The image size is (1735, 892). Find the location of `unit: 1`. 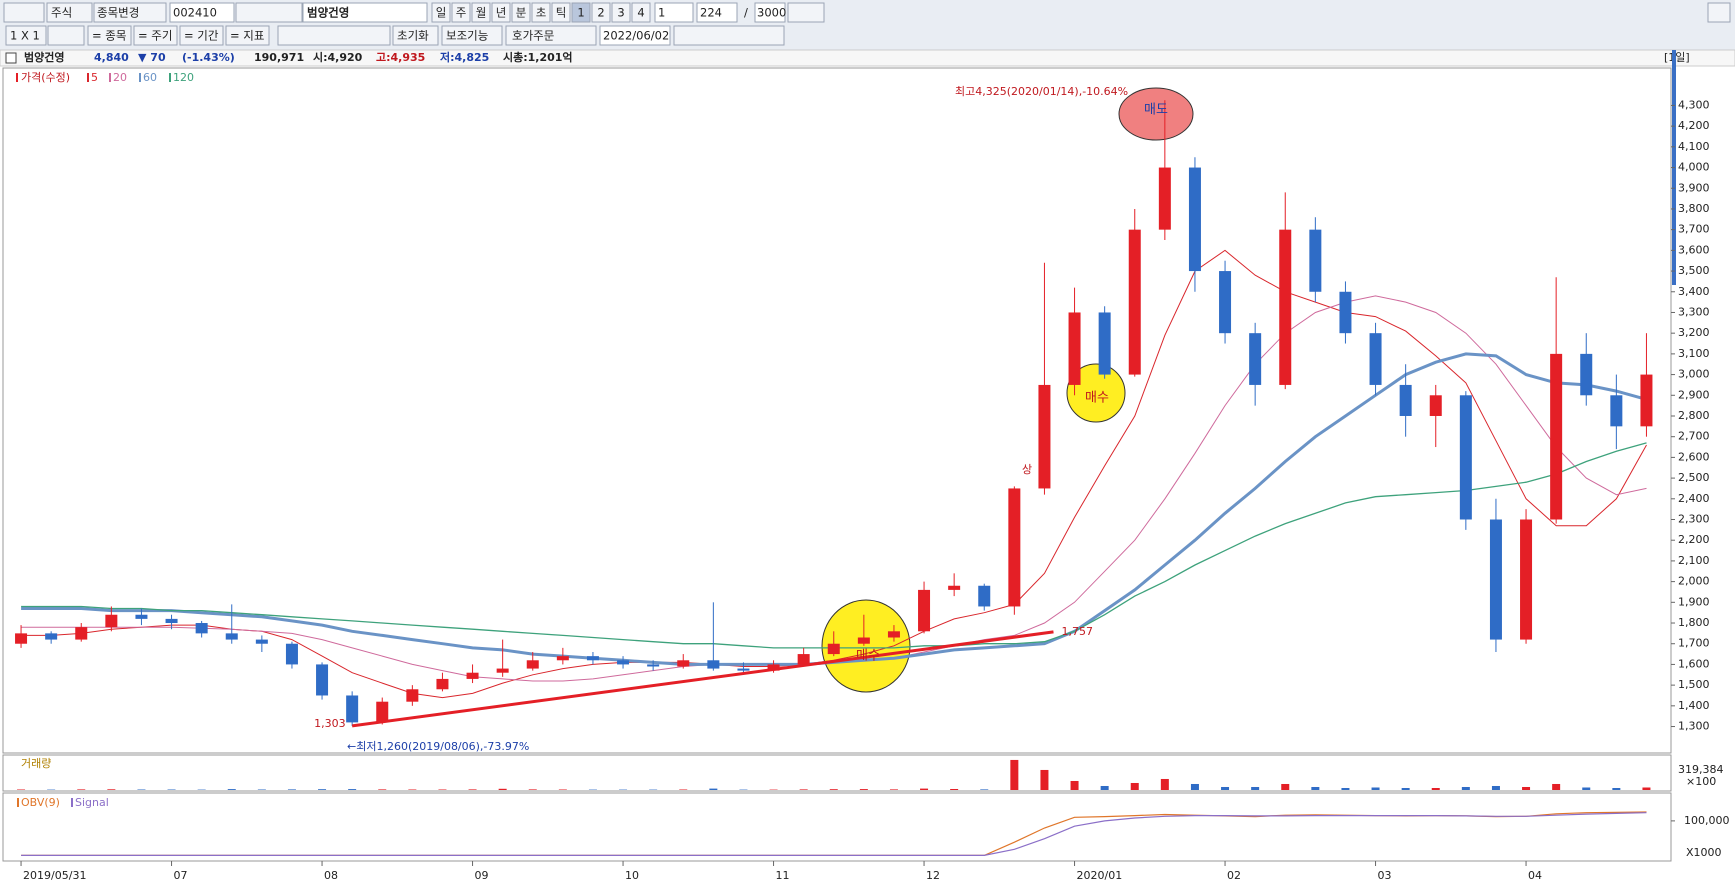

unit: 1 is located at coordinates (661, 13).